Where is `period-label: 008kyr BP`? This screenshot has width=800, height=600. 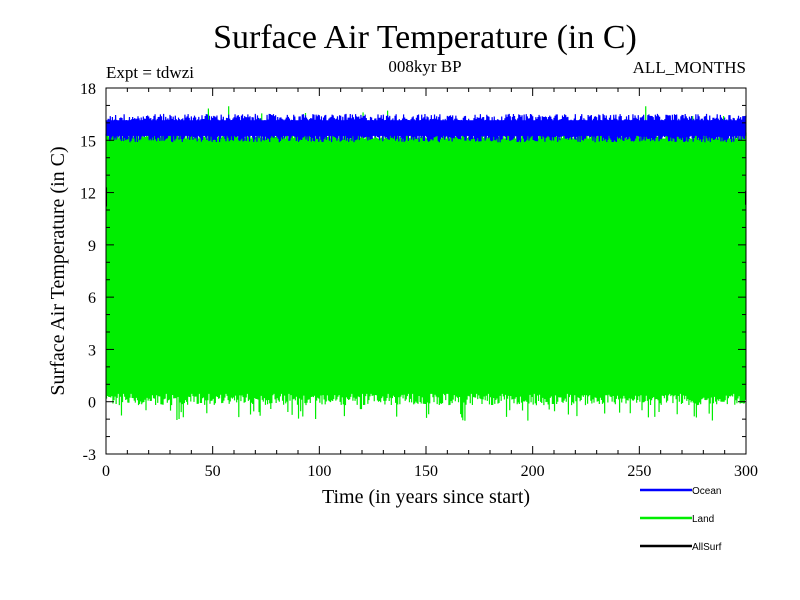
period-label: 008kyr BP is located at coordinates (424, 66).